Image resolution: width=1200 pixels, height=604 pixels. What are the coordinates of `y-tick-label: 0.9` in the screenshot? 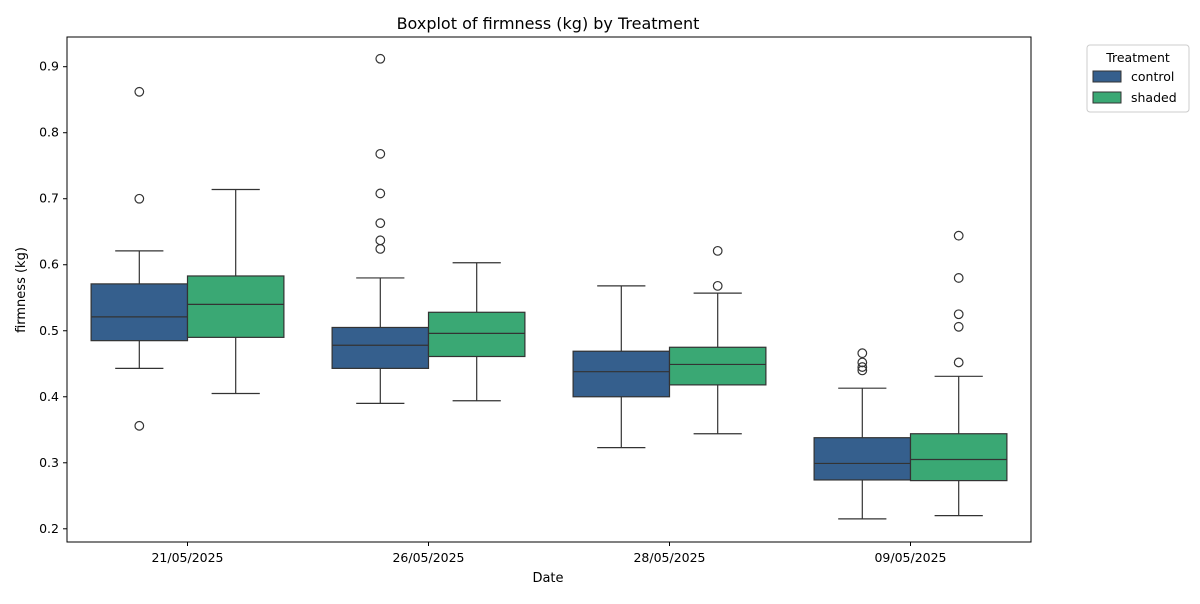 It's located at (49, 66).